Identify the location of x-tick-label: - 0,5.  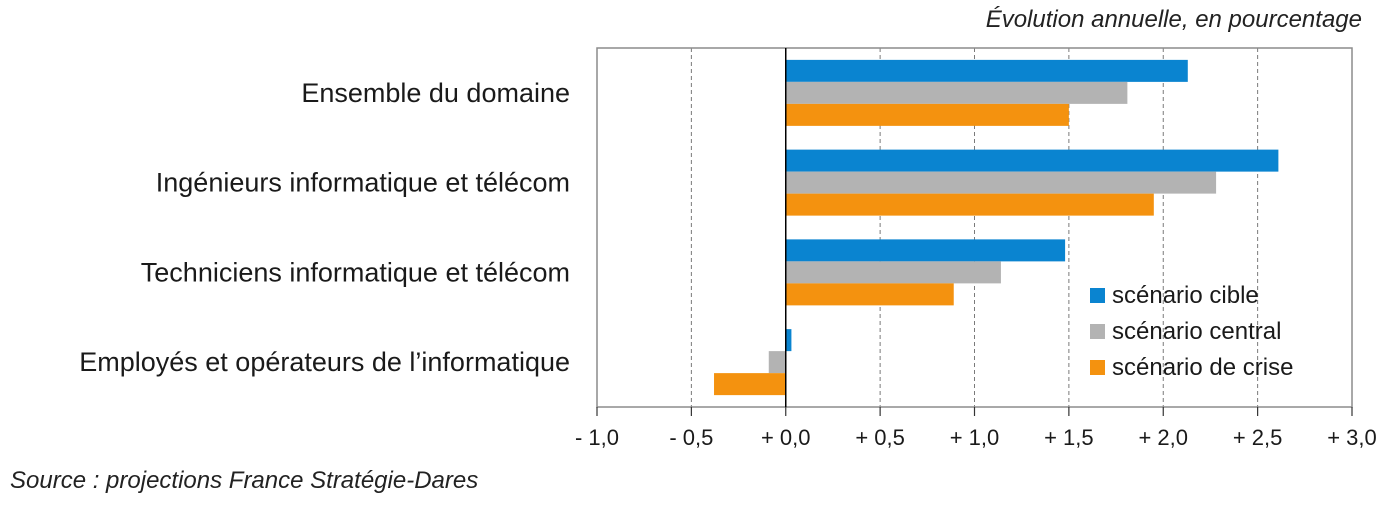
(691, 437).